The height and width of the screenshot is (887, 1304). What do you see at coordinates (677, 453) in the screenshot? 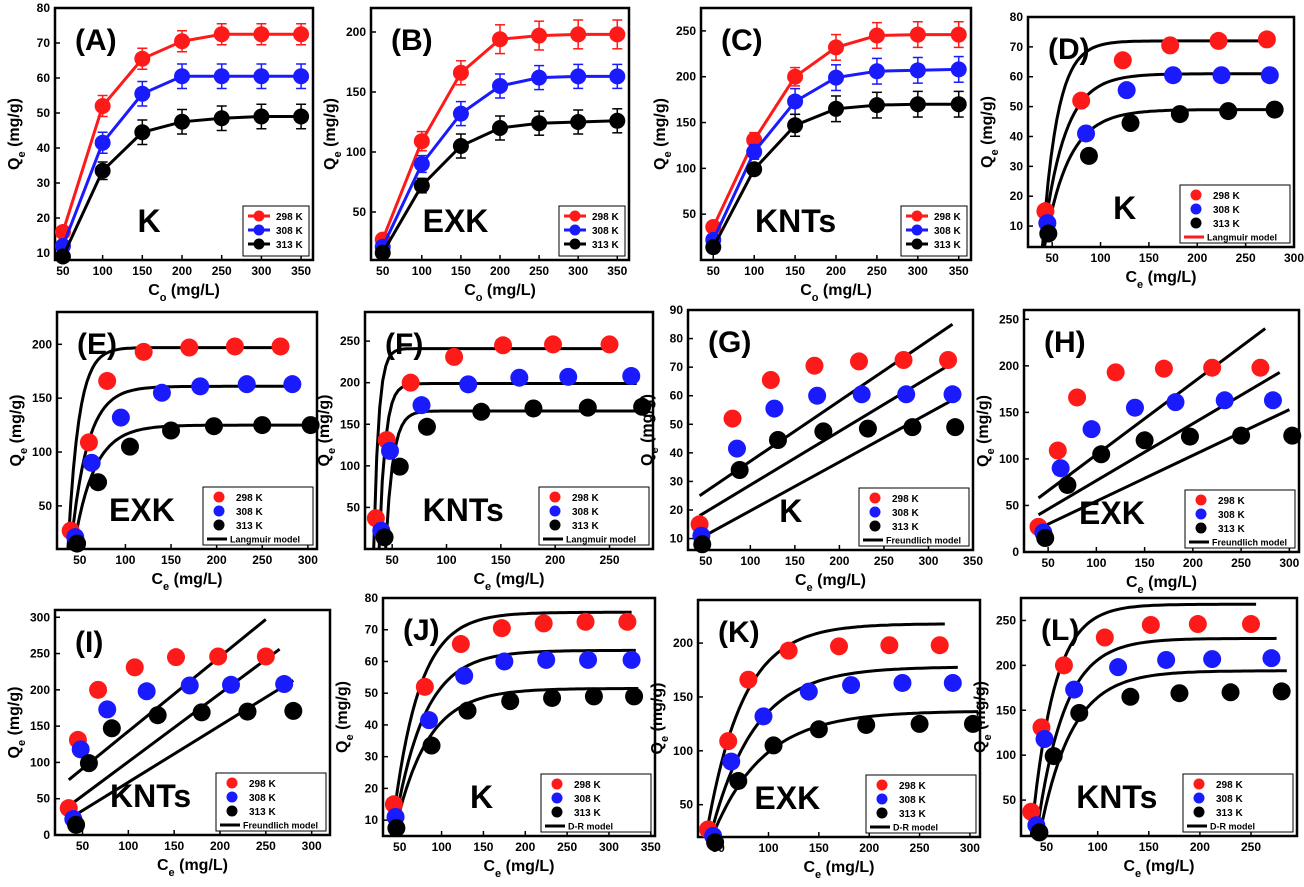
I see `y-tick-label: 40` at bounding box center [677, 453].